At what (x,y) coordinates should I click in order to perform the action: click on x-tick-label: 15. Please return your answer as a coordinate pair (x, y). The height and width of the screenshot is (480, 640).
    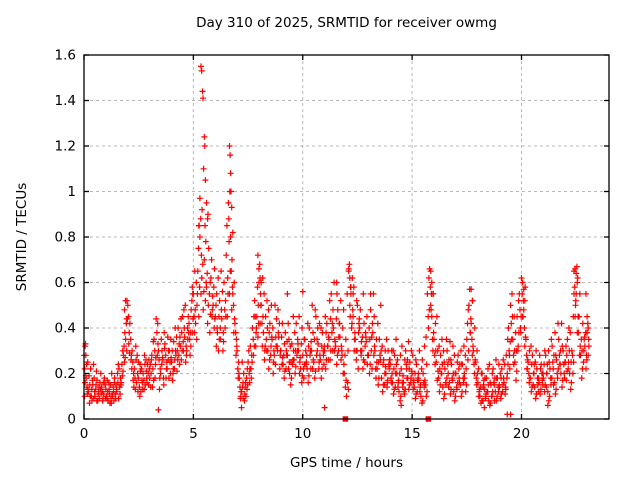
    Looking at the image, I should click on (412, 434).